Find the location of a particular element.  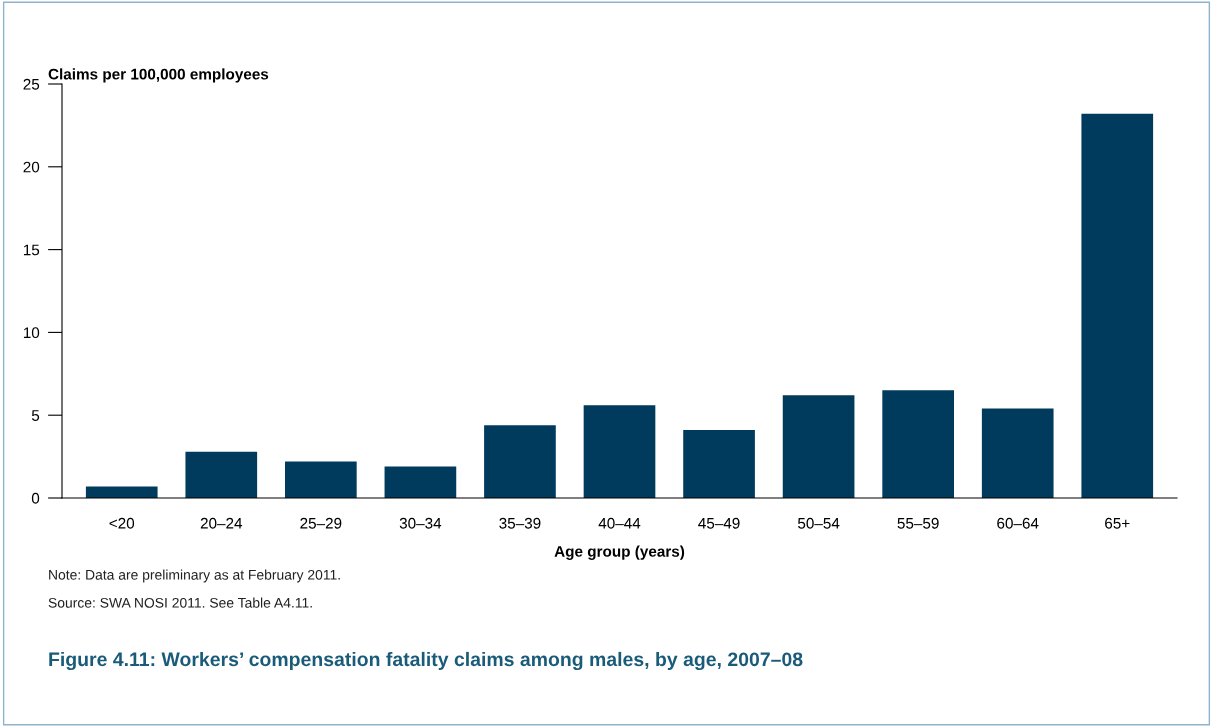

x-tick-label: 50–54 is located at coordinates (818, 523).